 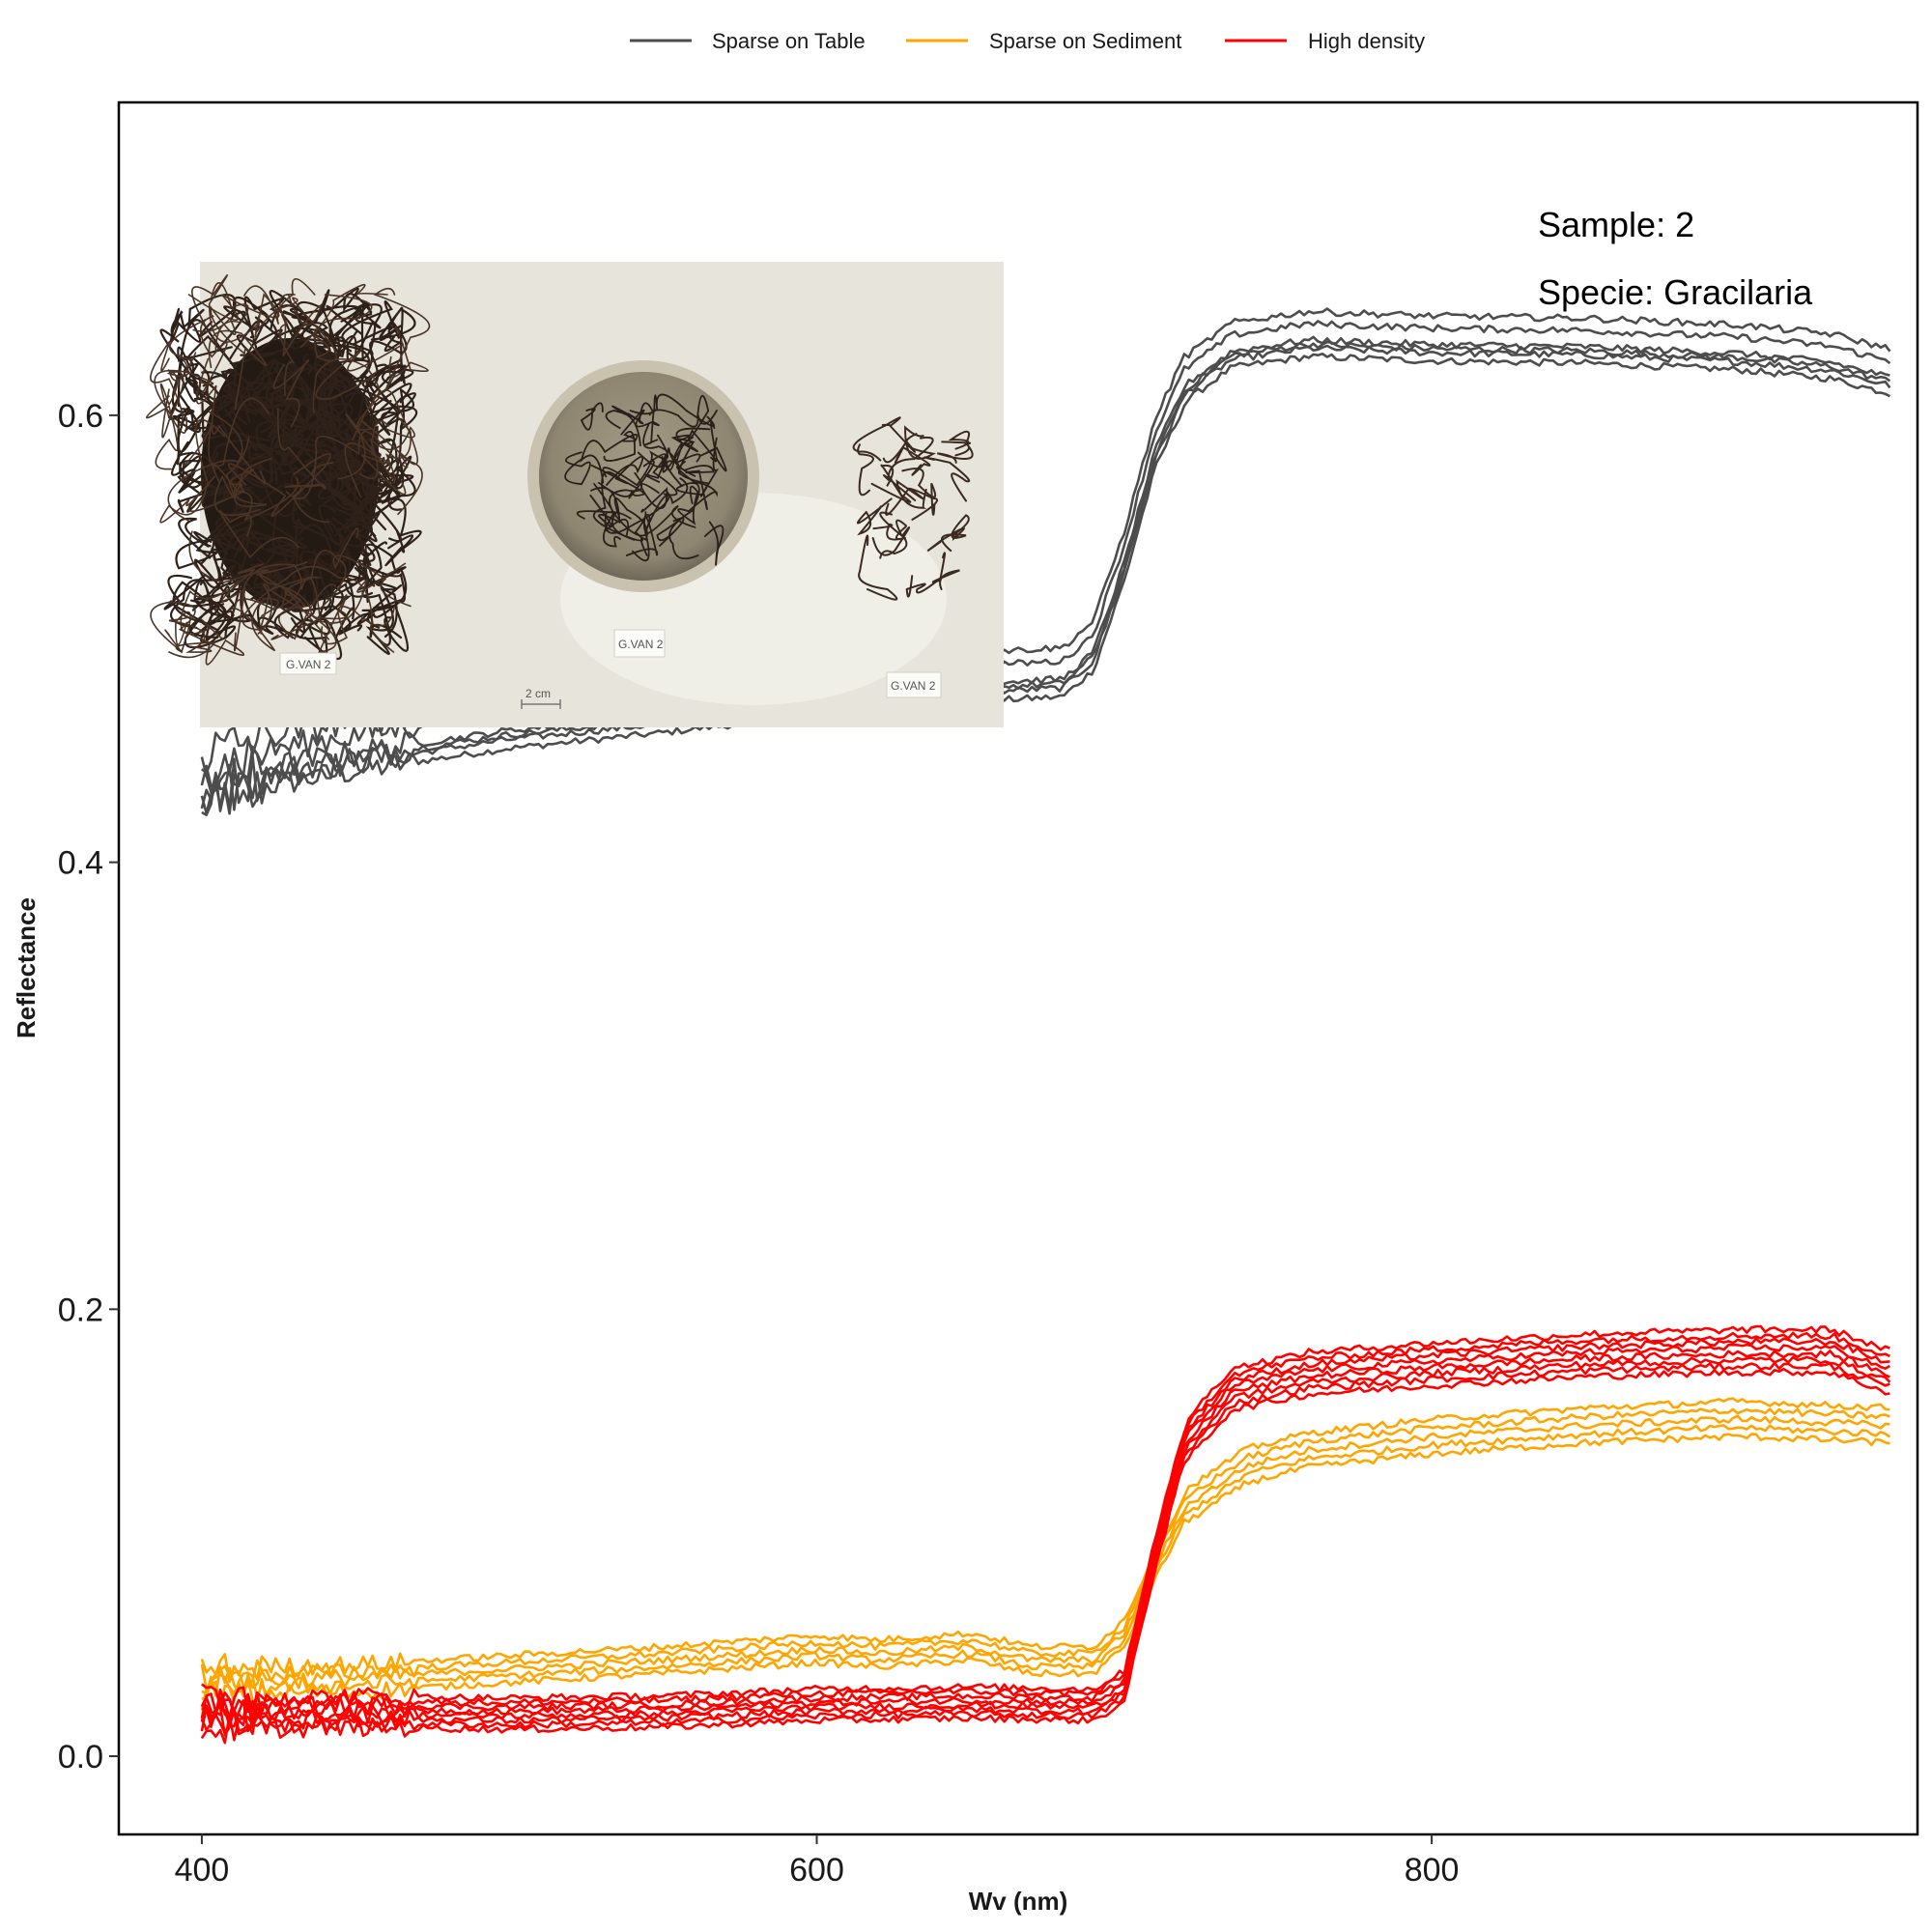 What do you see at coordinates (641, 644) in the screenshot?
I see `sample-tag-2-label: G.VAN 2` at bounding box center [641, 644].